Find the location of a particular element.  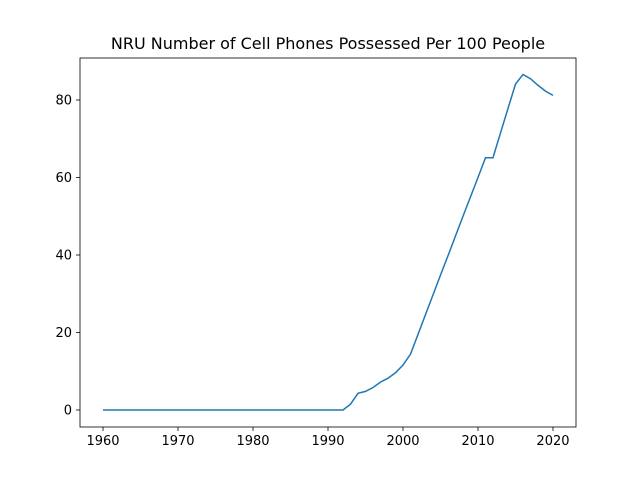

y-tick-label: 20 is located at coordinates (63, 333).